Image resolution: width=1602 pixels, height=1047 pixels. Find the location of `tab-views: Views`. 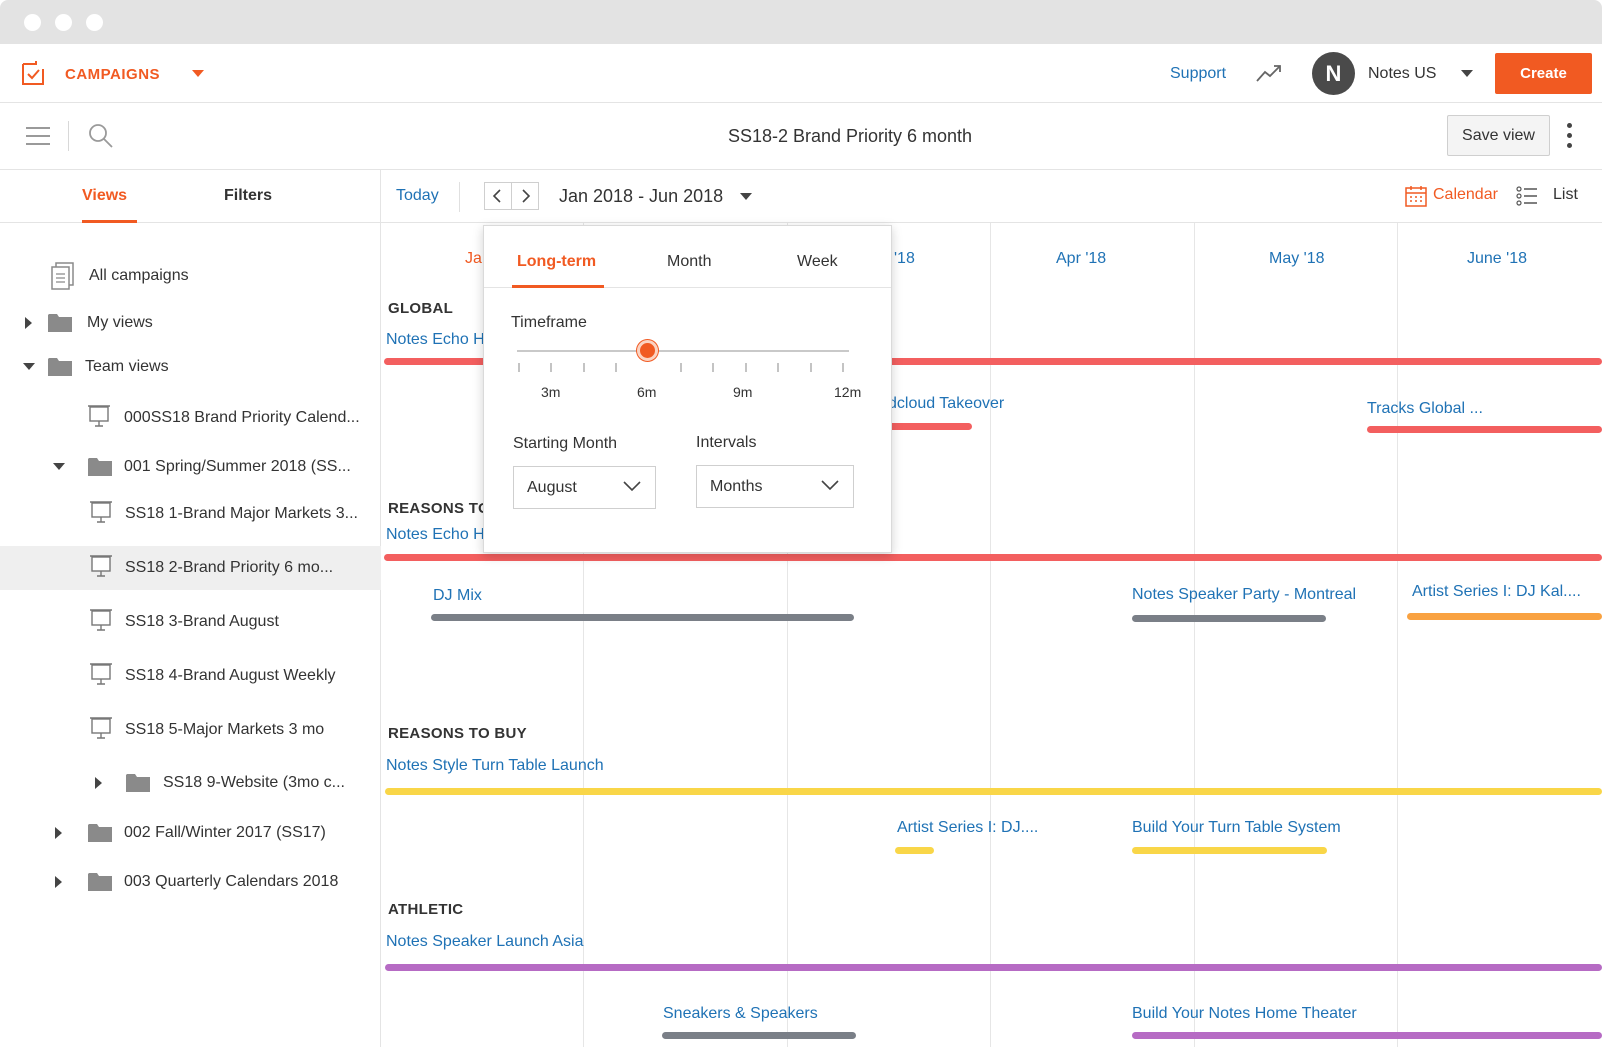

tab-views: Views is located at coordinates (105, 195).